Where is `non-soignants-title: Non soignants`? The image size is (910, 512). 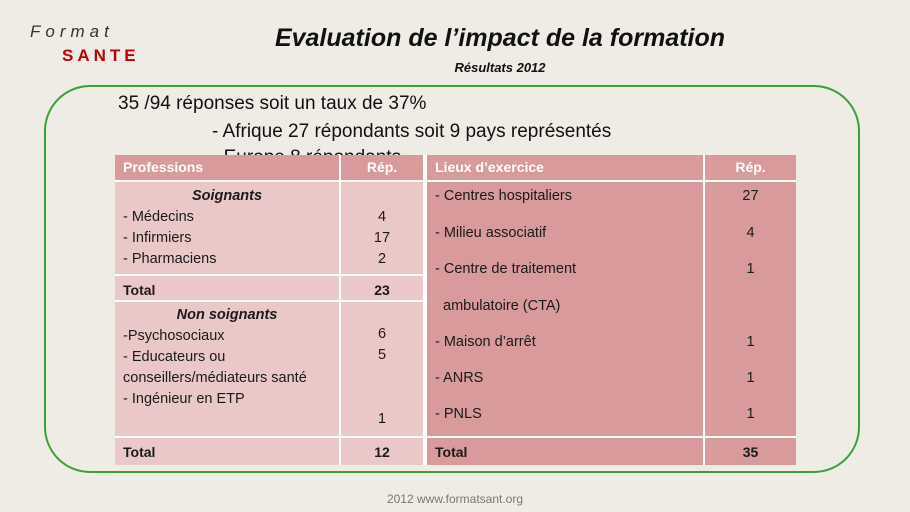
non-soignants-title: Non soignants is located at coordinates (227, 315).